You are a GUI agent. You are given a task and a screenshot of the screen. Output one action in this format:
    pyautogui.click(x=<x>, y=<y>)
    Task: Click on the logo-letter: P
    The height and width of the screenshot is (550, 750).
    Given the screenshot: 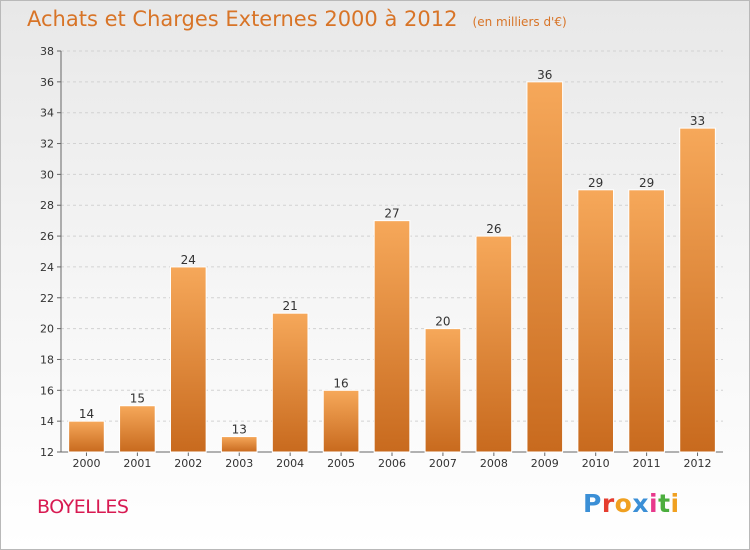 What is the action you would take?
    pyautogui.click(x=592, y=503)
    